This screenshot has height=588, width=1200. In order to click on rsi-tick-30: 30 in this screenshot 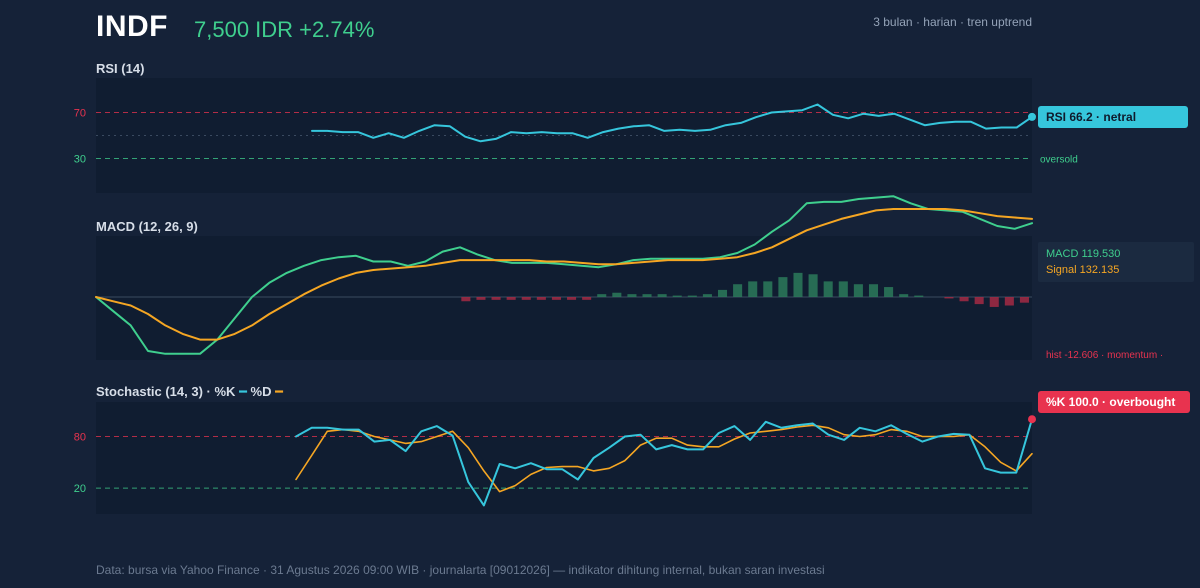, I will do `click(80, 160)`.